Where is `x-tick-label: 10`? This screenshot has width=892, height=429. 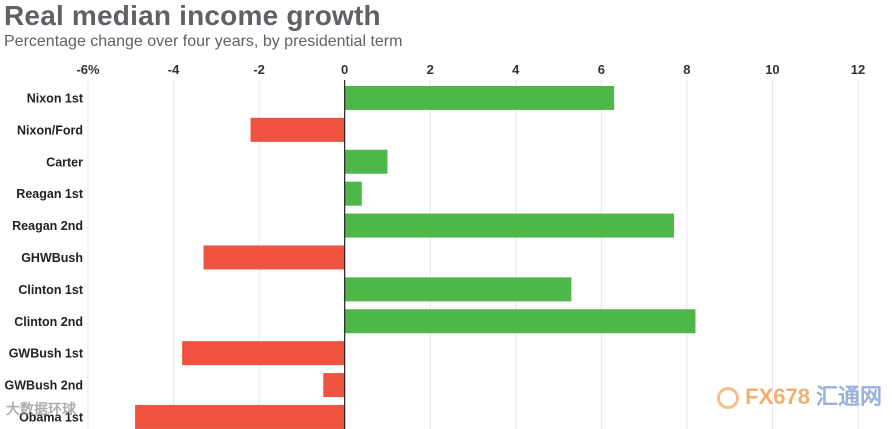 x-tick-label: 10 is located at coordinates (772, 69).